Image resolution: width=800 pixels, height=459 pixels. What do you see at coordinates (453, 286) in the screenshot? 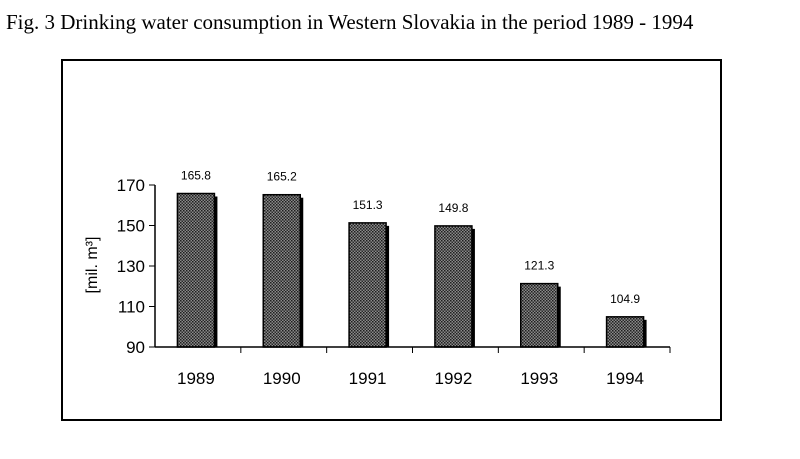
I see `bar-1992` at bounding box center [453, 286].